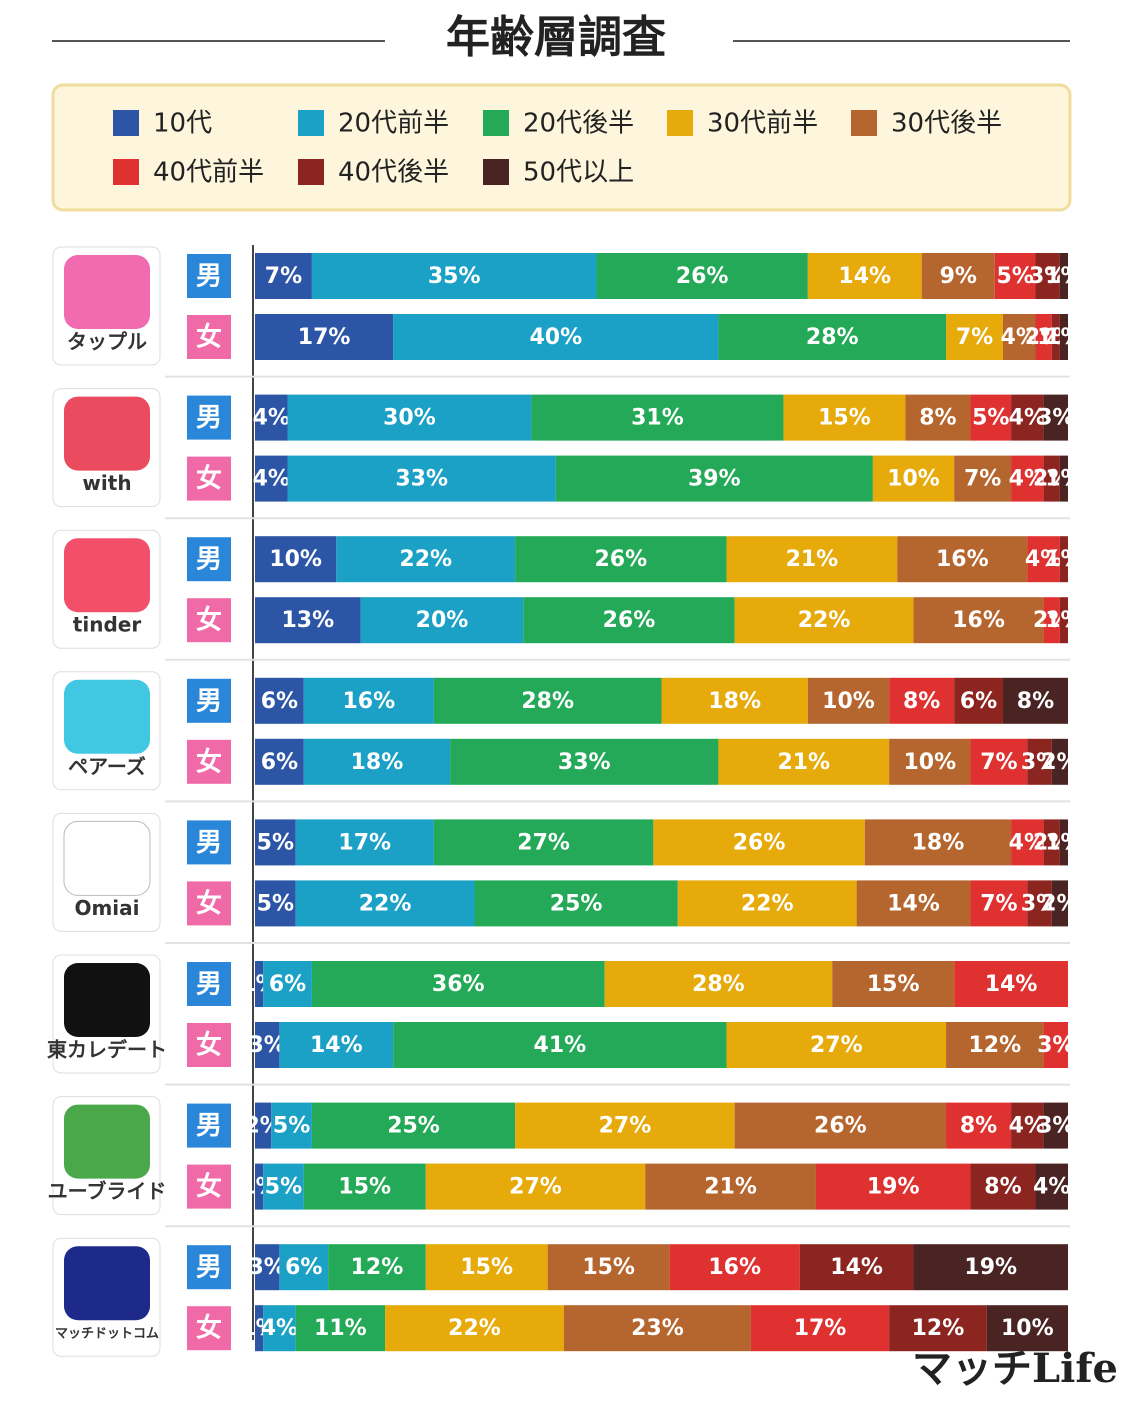 This screenshot has height=1402, width=1122. I want to click on value-label: 39%, so click(714, 479).